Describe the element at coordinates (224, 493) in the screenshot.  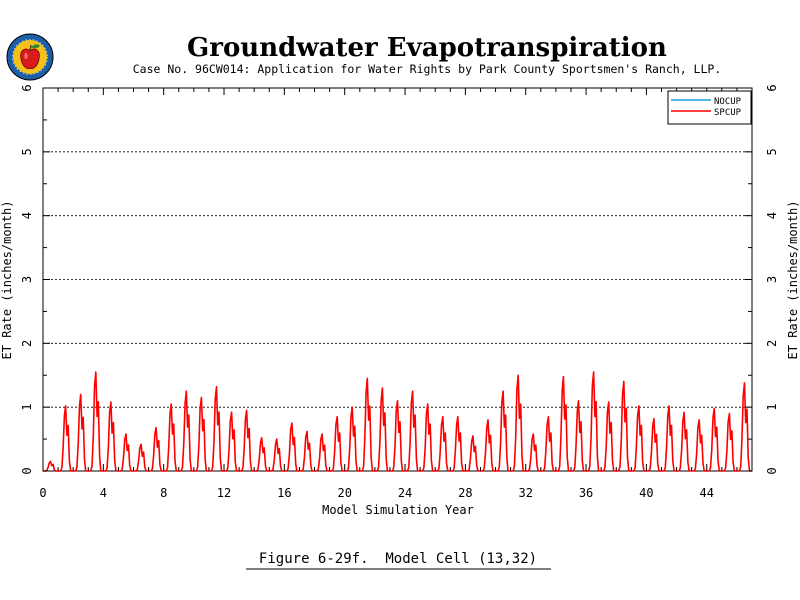
I see `x-tick-label: 12` at that location.